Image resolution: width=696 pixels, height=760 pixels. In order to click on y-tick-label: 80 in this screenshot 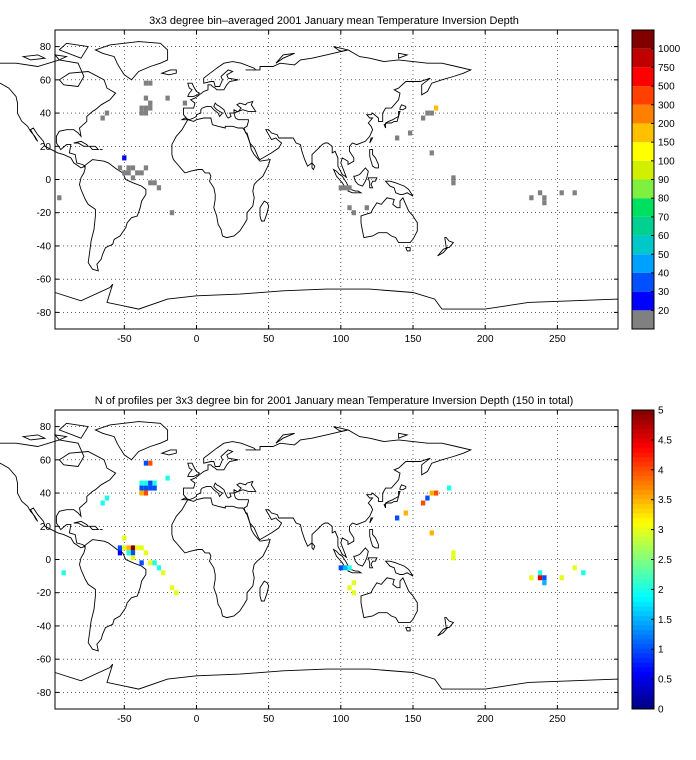, I will do `click(46, 47)`.